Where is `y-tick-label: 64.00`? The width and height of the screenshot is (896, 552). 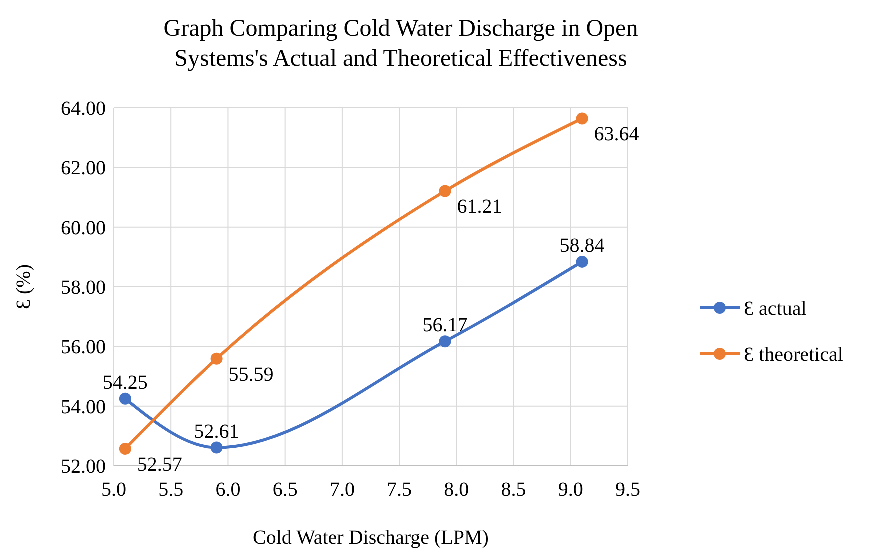 y-tick-label: 64.00 is located at coordinates (83, 109).